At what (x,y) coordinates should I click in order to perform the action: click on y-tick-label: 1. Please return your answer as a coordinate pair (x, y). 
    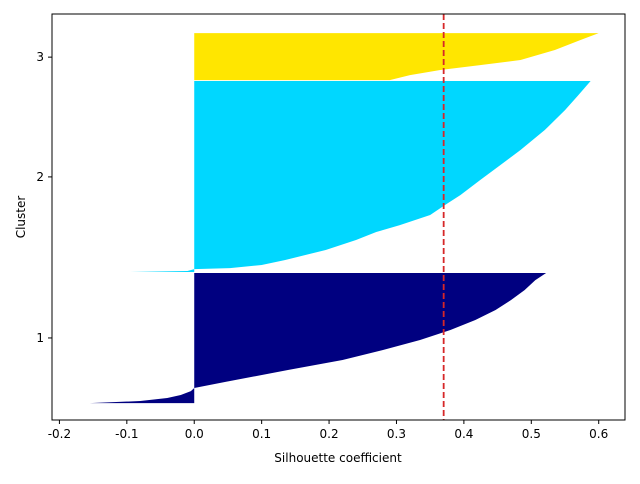
    Looking at the image, I should click on (40, 338).